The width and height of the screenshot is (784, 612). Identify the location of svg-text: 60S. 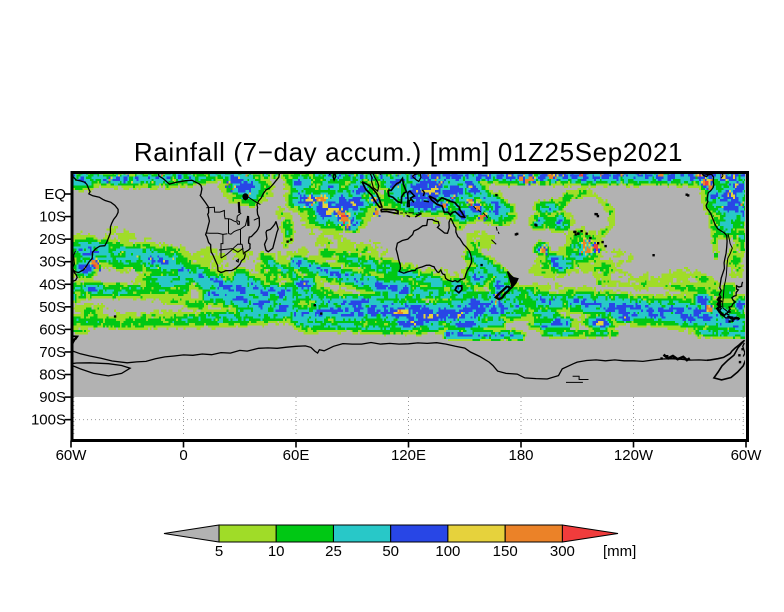
(52, 329).